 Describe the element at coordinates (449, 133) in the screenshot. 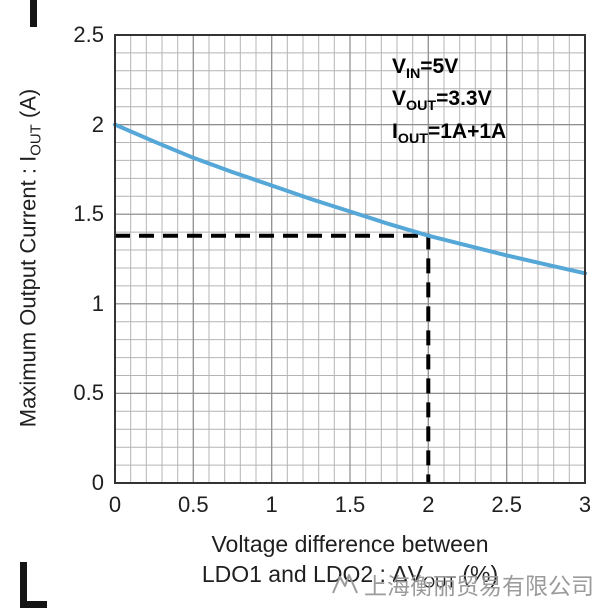

I see `annotation-line-iout: IOUT=1A+1A` at that location.